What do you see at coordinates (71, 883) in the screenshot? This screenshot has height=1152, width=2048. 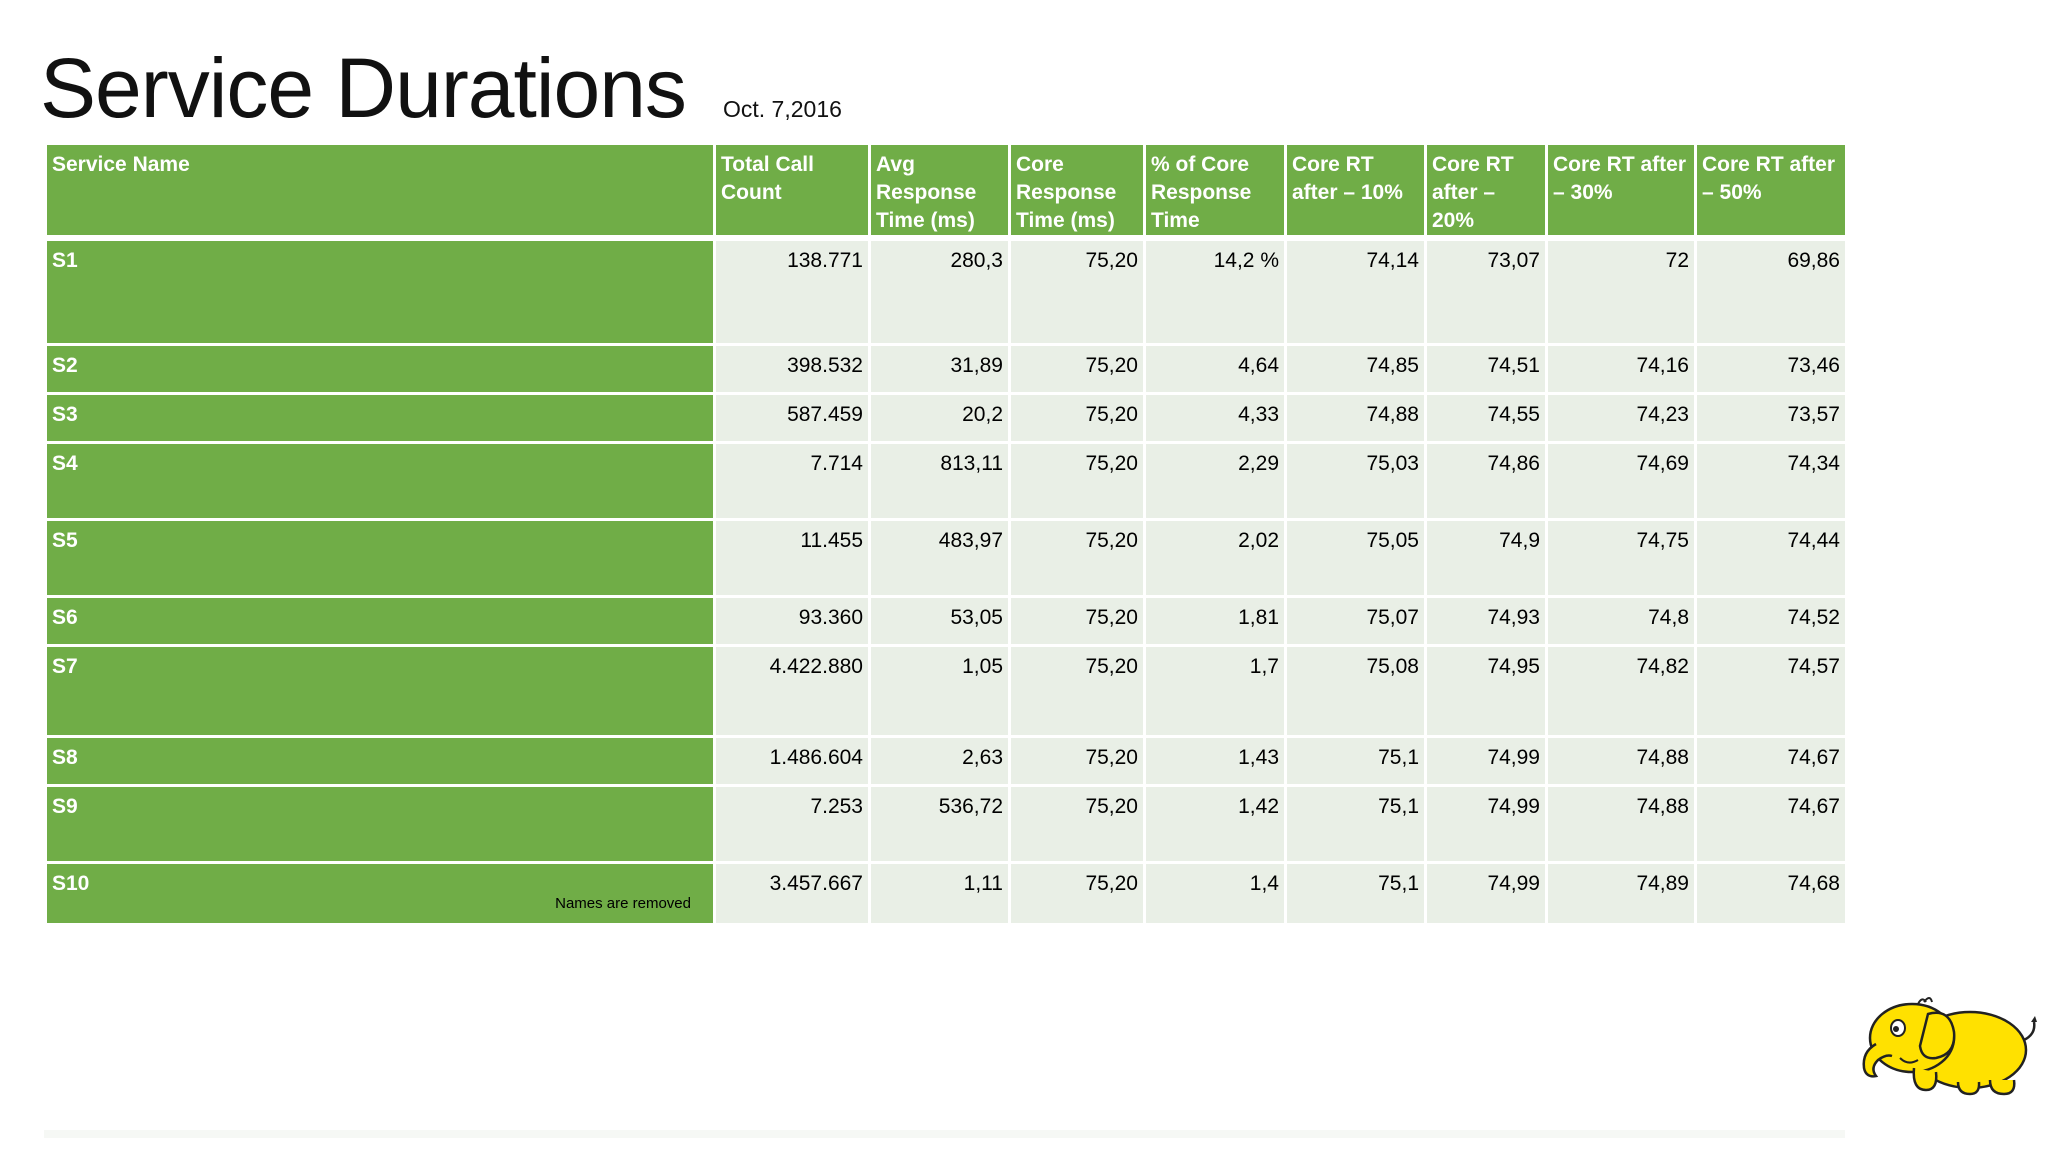 I see `cell-text: S10` at bounding box center [71, 883].